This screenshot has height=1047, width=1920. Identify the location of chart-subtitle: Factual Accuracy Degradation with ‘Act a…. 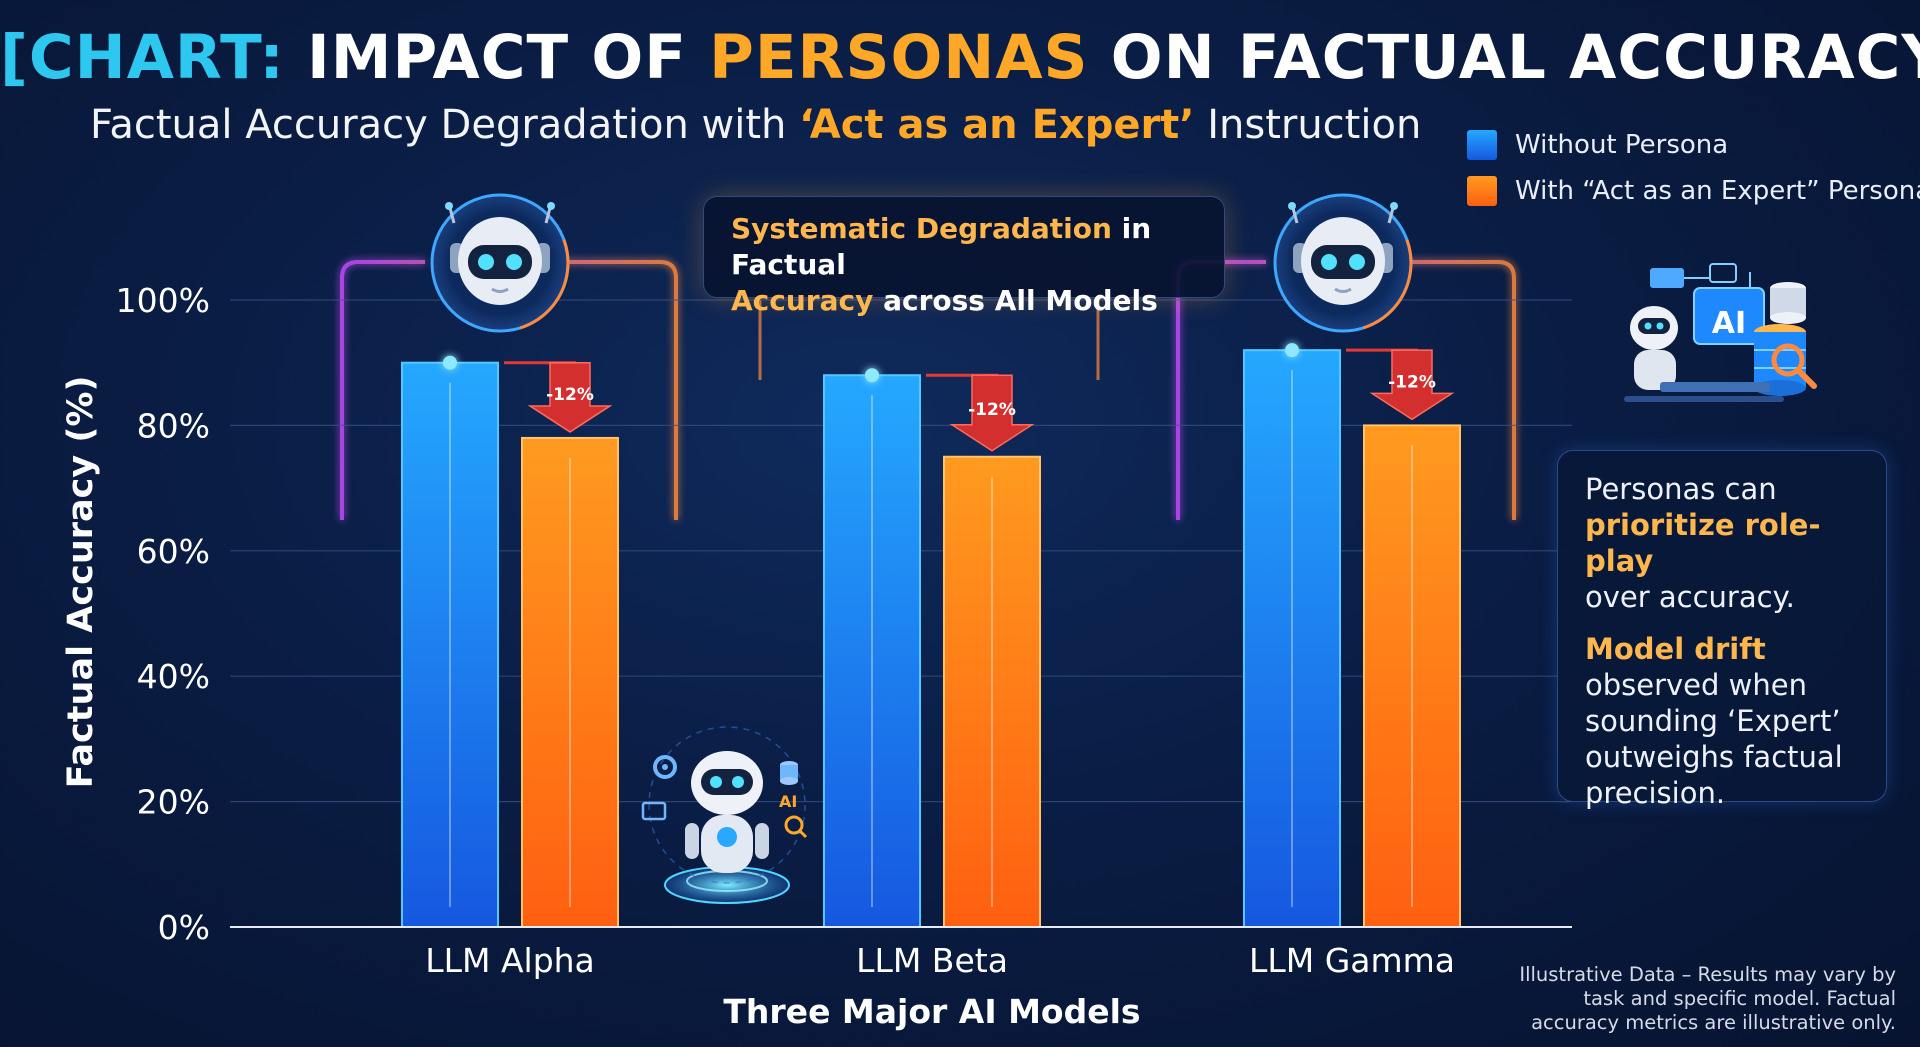
(755, 125).